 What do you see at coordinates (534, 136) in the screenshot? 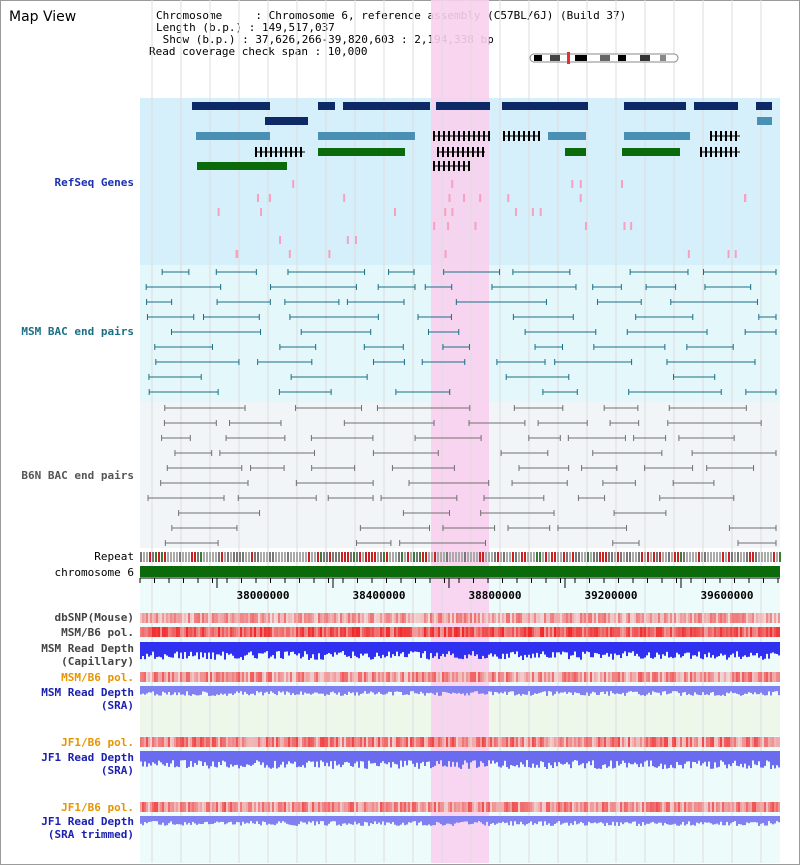
I see `gene-exon-tick` at bounding box center [534, 136].